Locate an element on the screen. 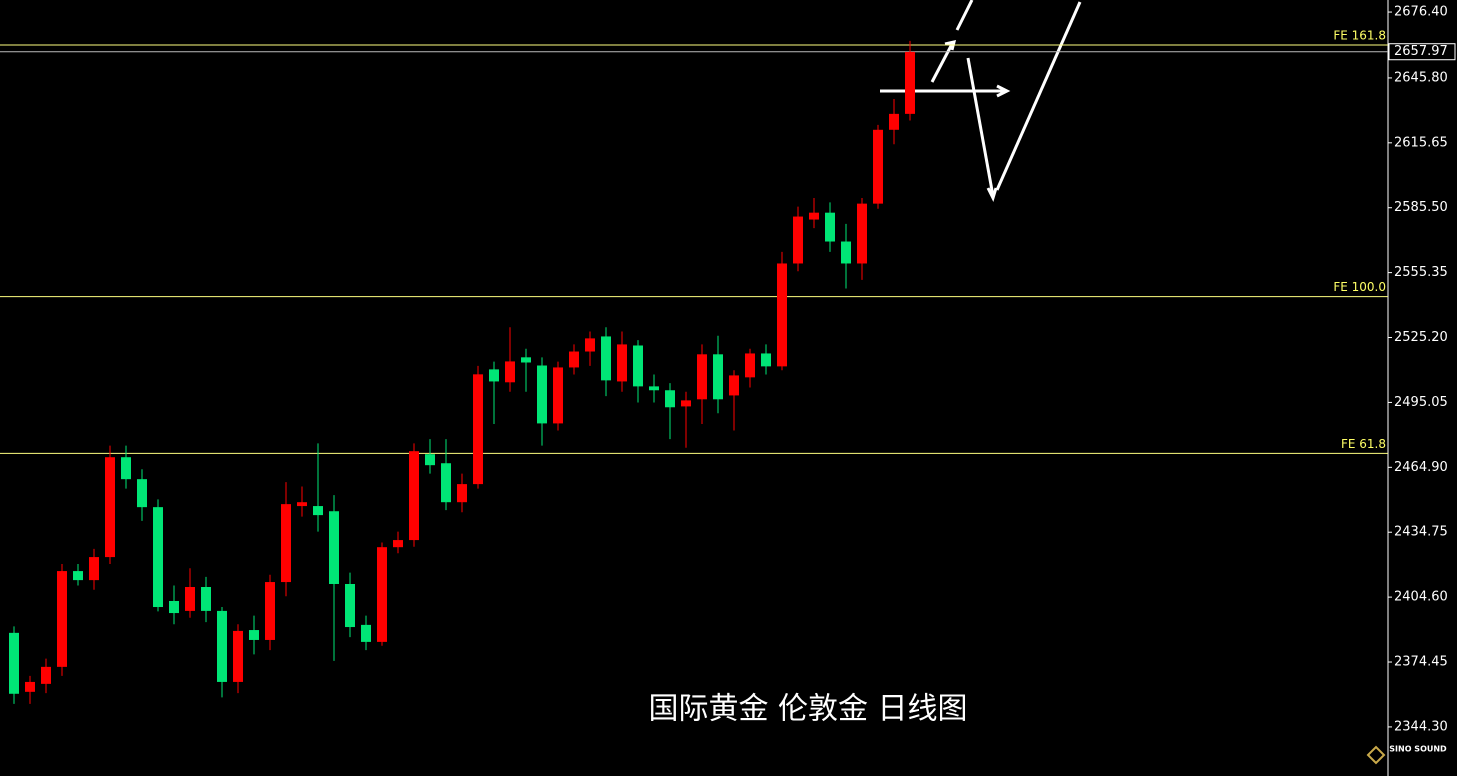 The image size is (1457, 776). y-tick-label: 2374.45 is located at coordinates (1421, 662).